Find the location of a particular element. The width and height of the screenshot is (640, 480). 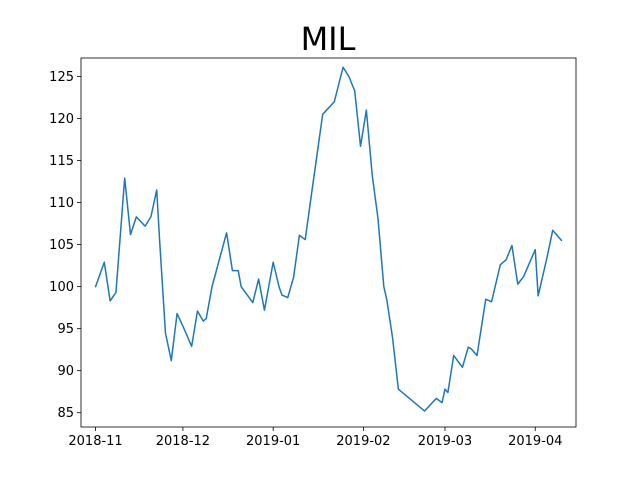

y-tick-label: 125 is located at coordinates (61, 77).